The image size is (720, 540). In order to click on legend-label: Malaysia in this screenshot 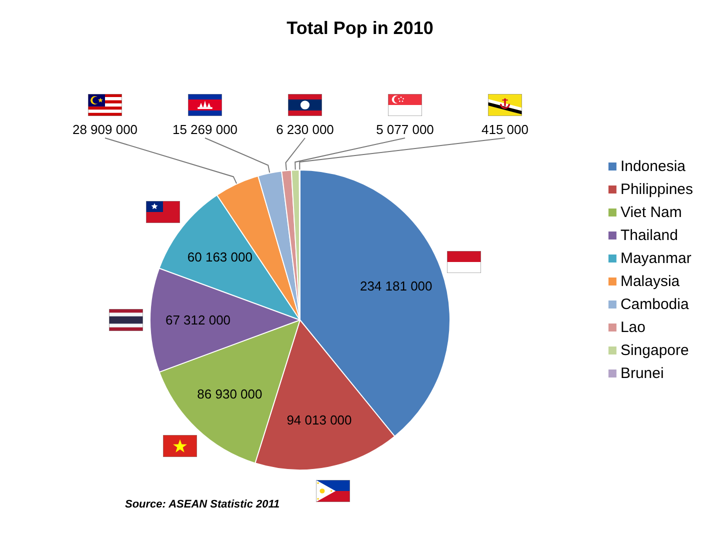, I will do `click(650, 281)`.